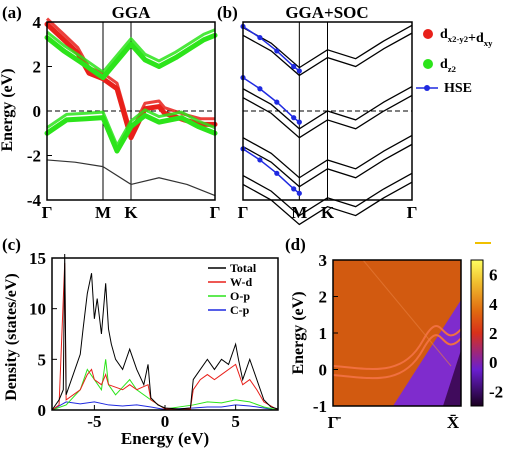 Image resolution: width=509 pixels, height=452 pixels. What do you see at coordinates (131, 127) in the screenshot?
I see `band-2-b` at bounding box center [131, 127].